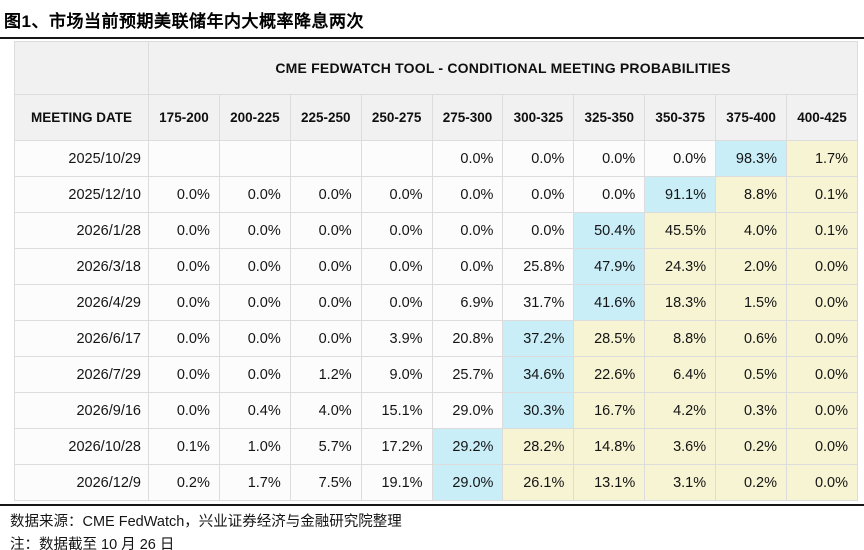 The image size is (864, 550). What do you see at coordinates (751, 194) in the screenshot?
I see `probability-cell: 8.8%` at bounding box center [751, 194].